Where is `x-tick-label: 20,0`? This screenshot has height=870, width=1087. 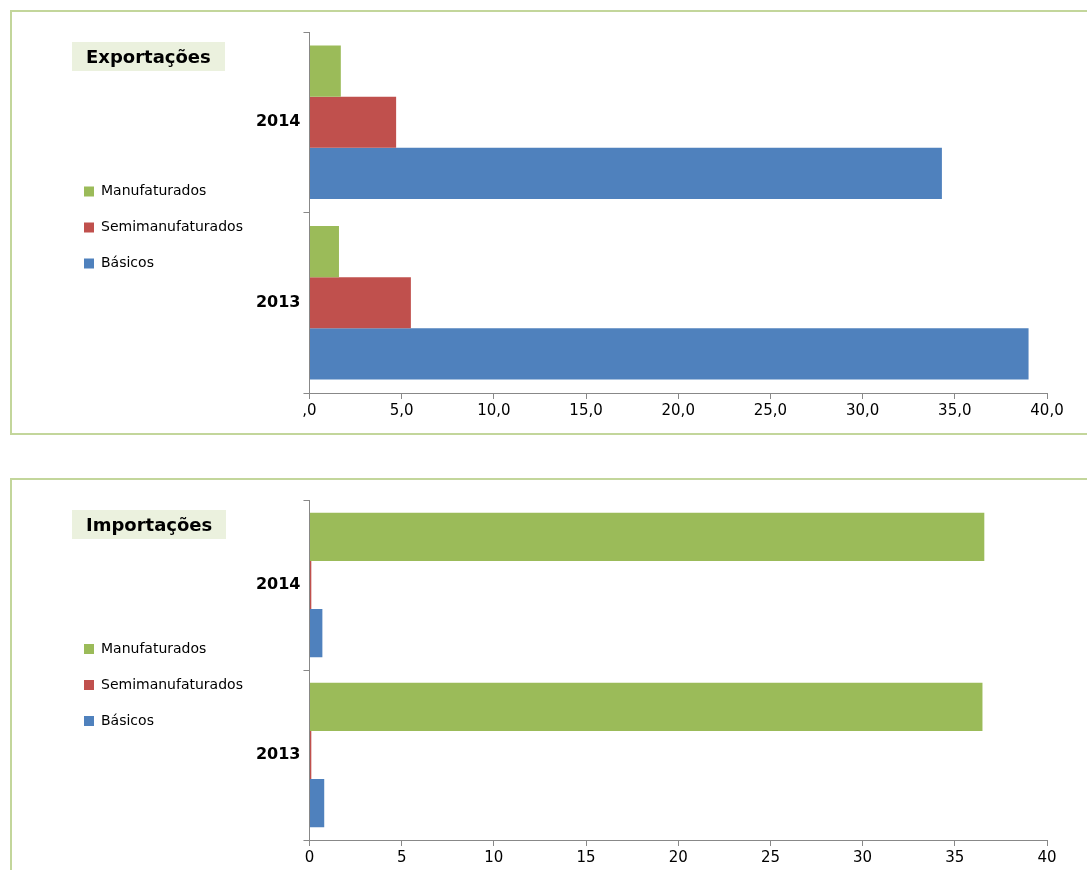
x-tick-label: 20,0 is located at coordinates (678, 409).